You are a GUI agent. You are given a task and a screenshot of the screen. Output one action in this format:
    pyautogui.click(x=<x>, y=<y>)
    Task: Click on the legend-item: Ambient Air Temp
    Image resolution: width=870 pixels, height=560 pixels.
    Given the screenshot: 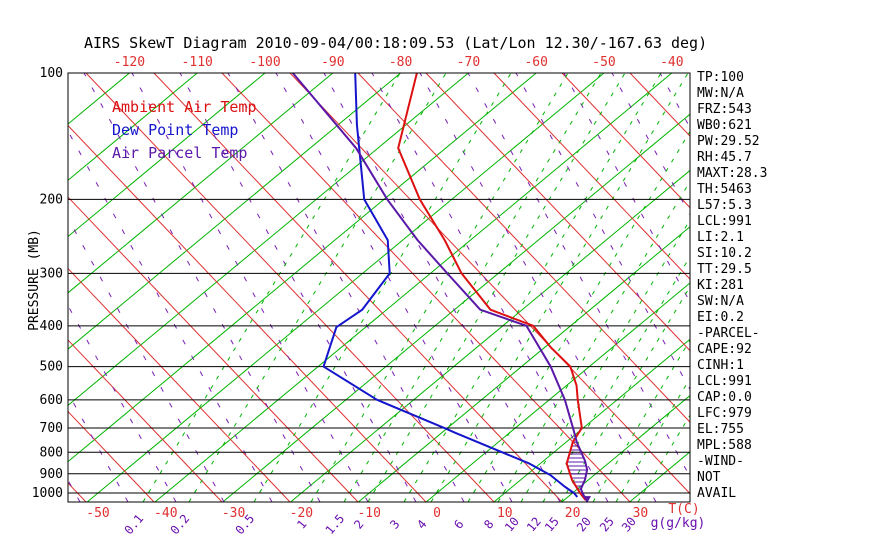 What is the action you would take?
    pyautogui.click(x=184, y=107)
    